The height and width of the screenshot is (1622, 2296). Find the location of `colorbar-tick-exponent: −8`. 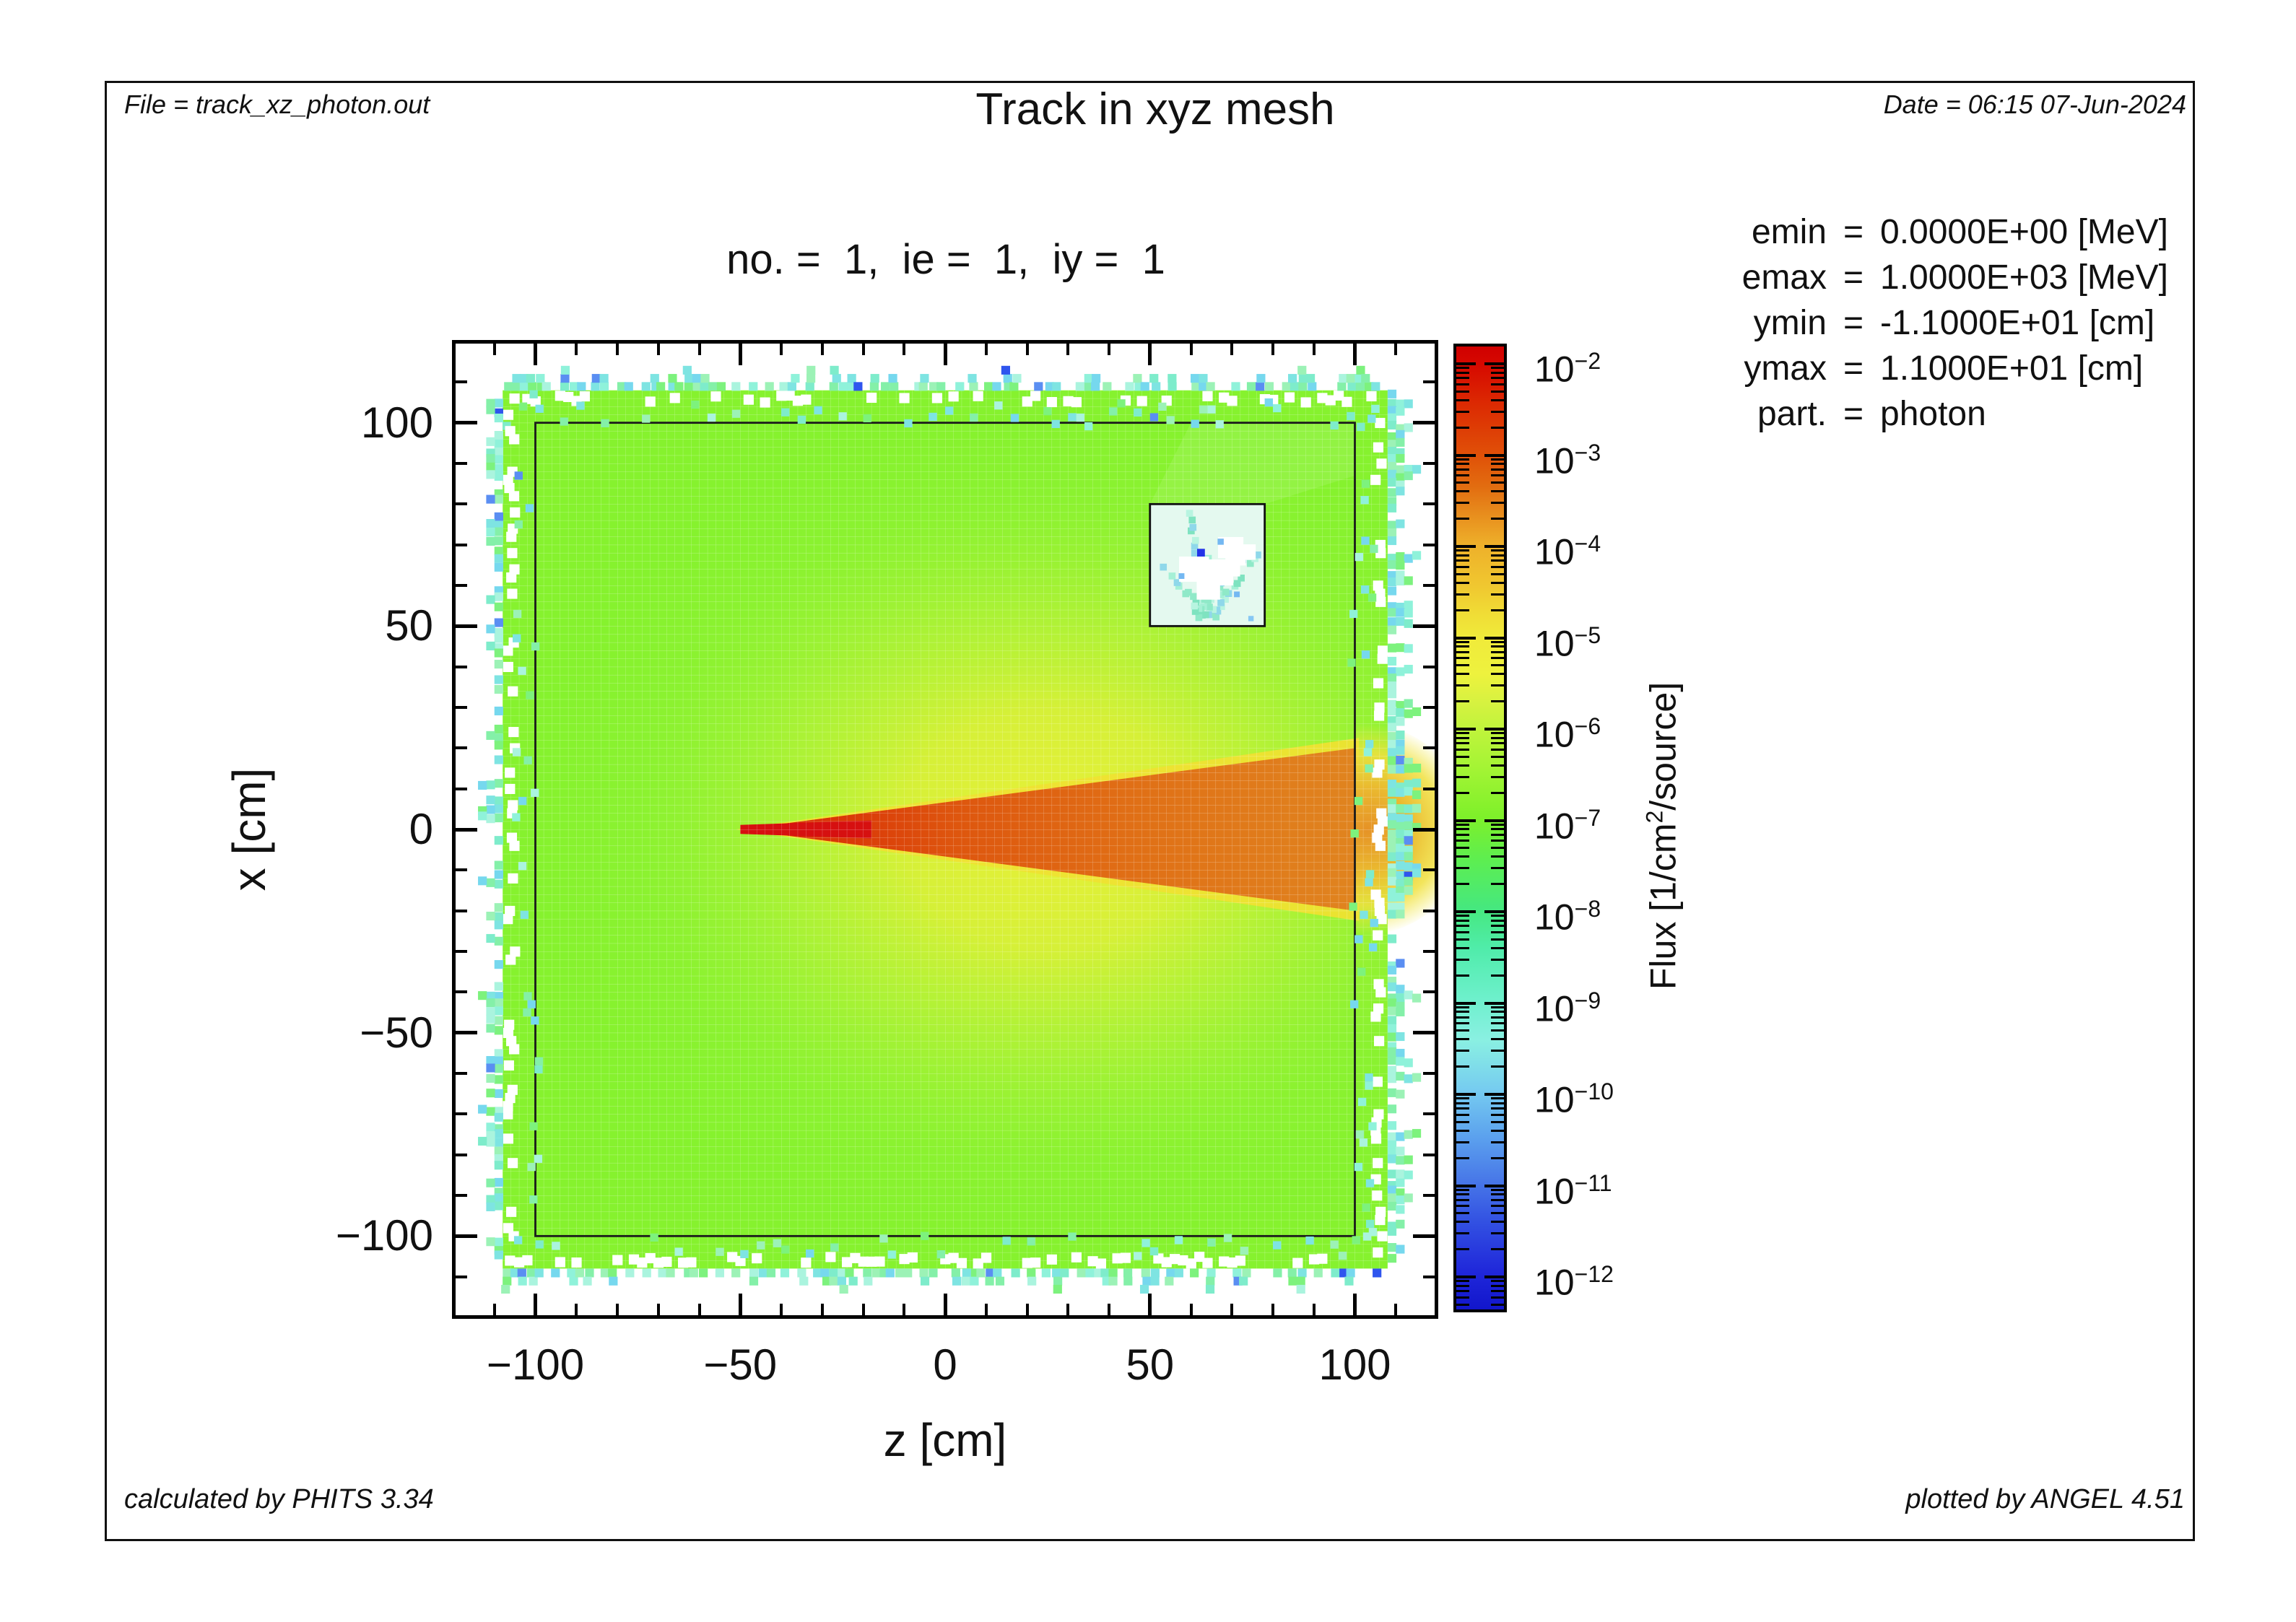

colorbar-tick-exponent: −8 is located at coordinates (1587, 909).